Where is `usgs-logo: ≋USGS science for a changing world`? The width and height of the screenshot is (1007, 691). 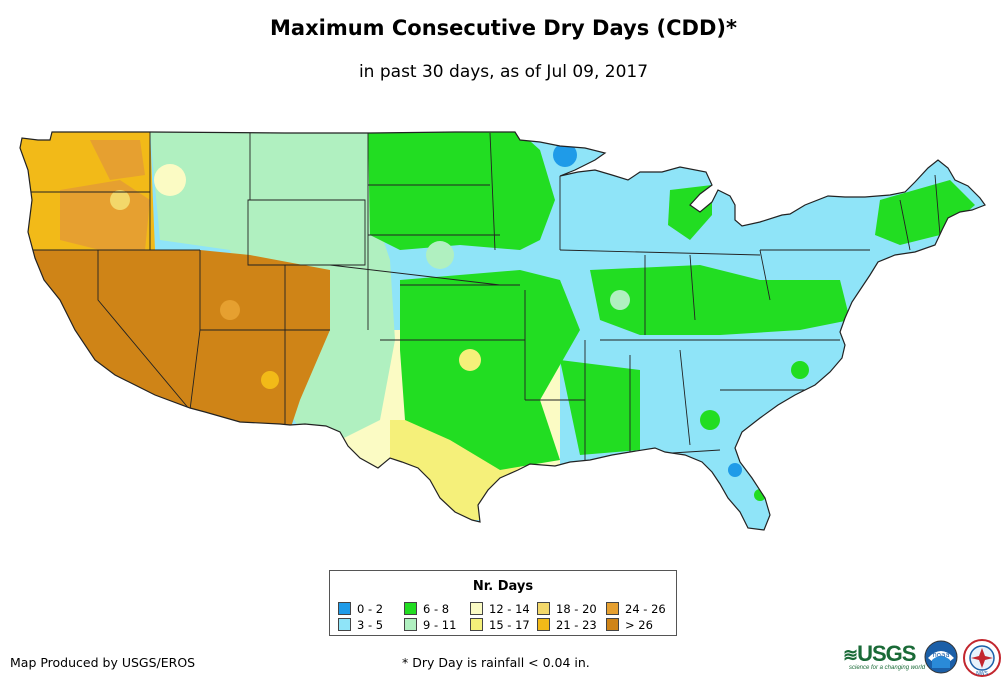
usgs-logo: ≋USGS science for a changing world is located at coordinates (884, 656).